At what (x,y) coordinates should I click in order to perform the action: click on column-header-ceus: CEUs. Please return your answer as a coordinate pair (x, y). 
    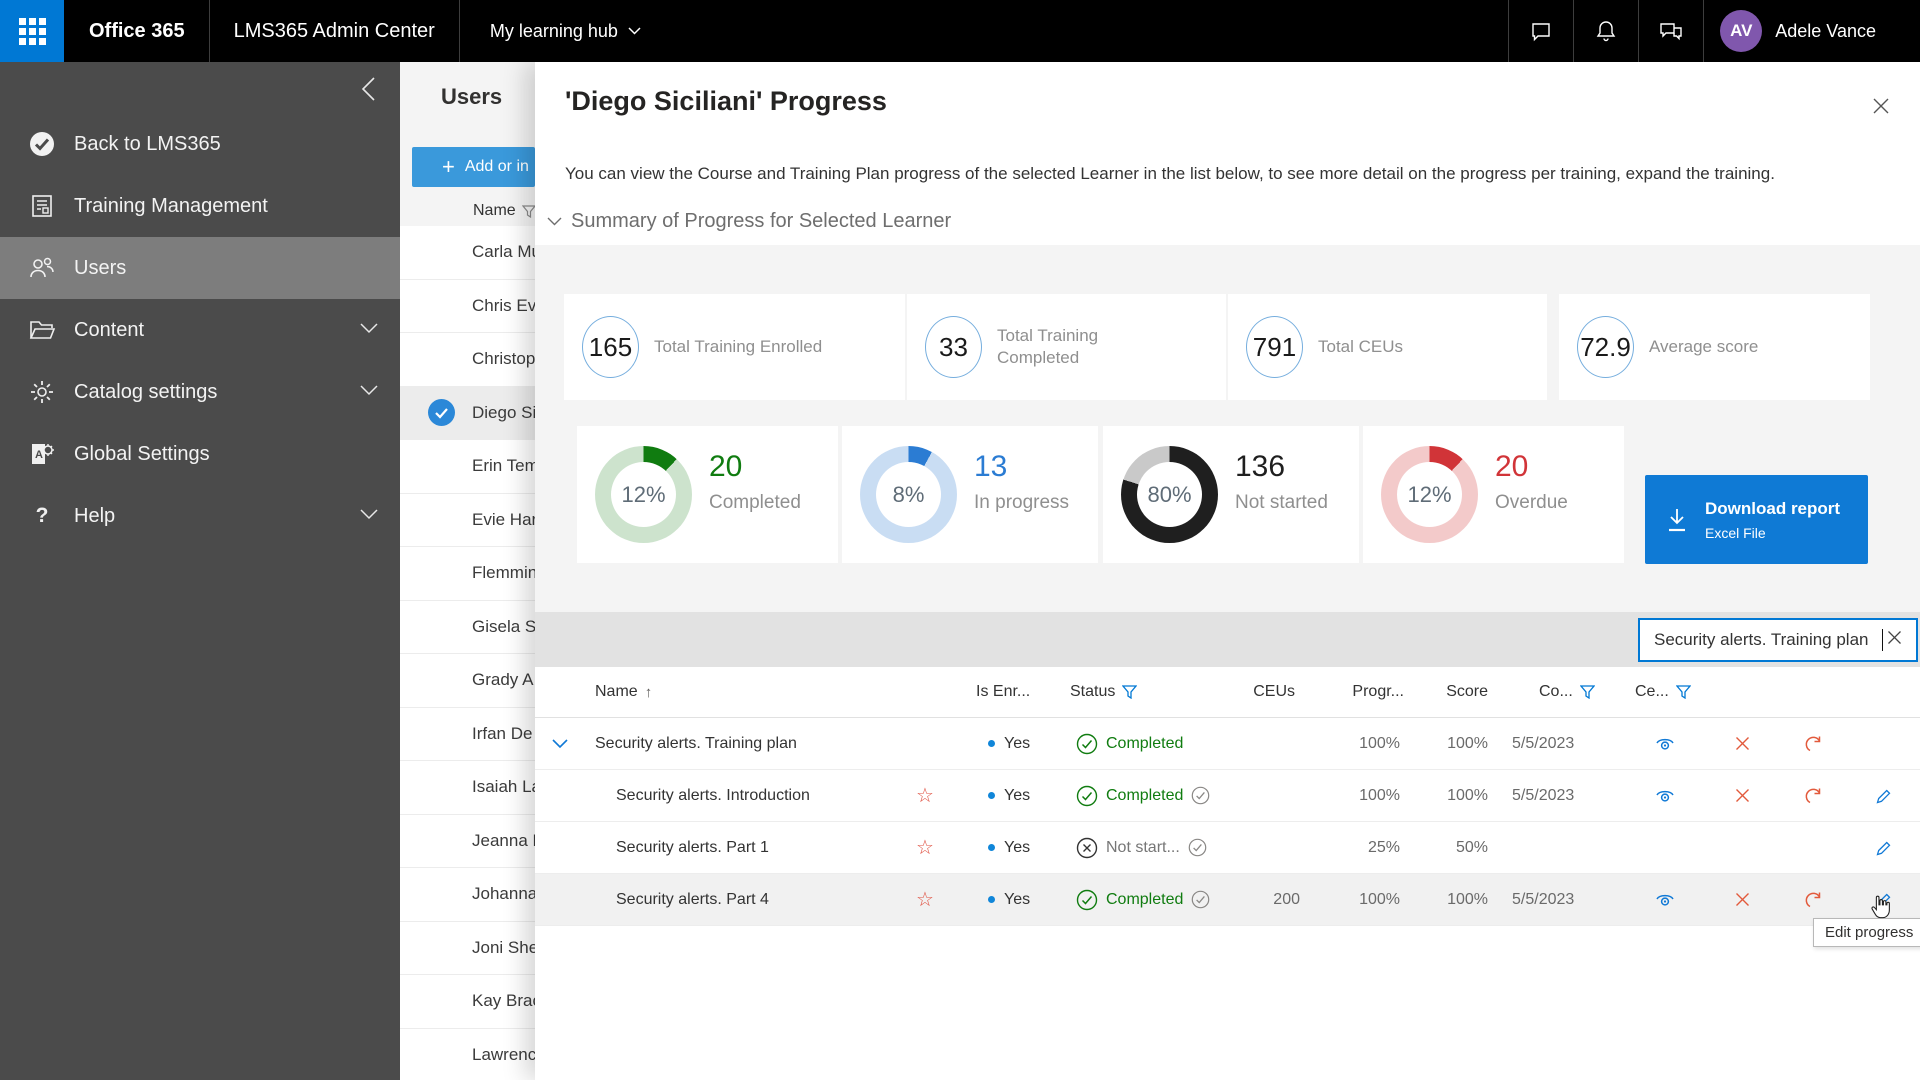
    Looking at the image, I should click on (1274, 691).